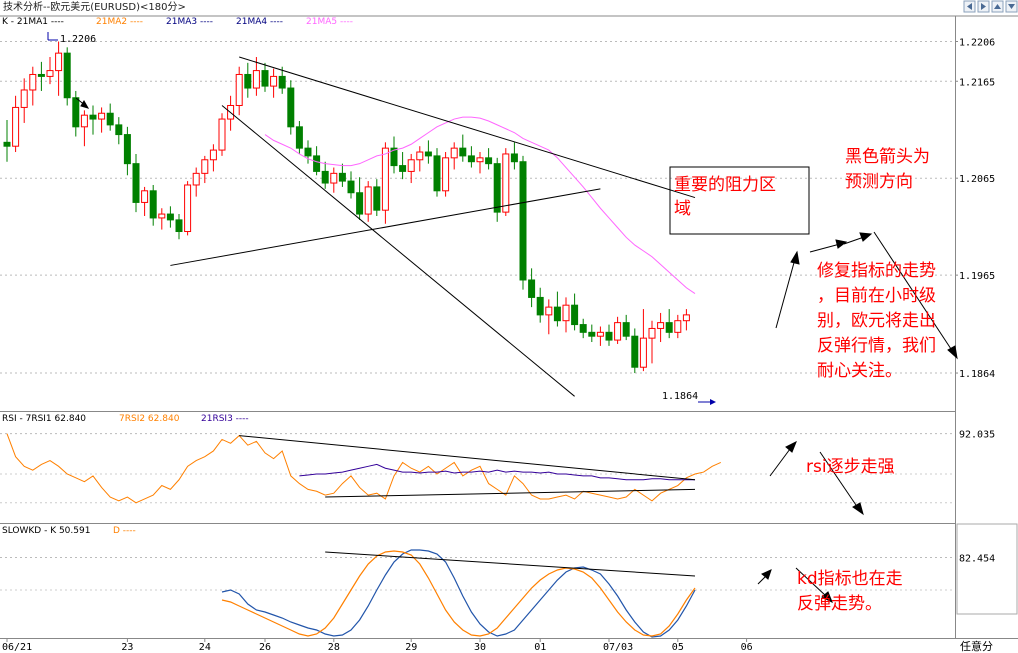 This screenshot has height=653, width=1018. What do you see at coordinates (259, 22) in the screenshot?
I see `legend-ma4: 21MA4 ----` at bounding box center [259, 22].